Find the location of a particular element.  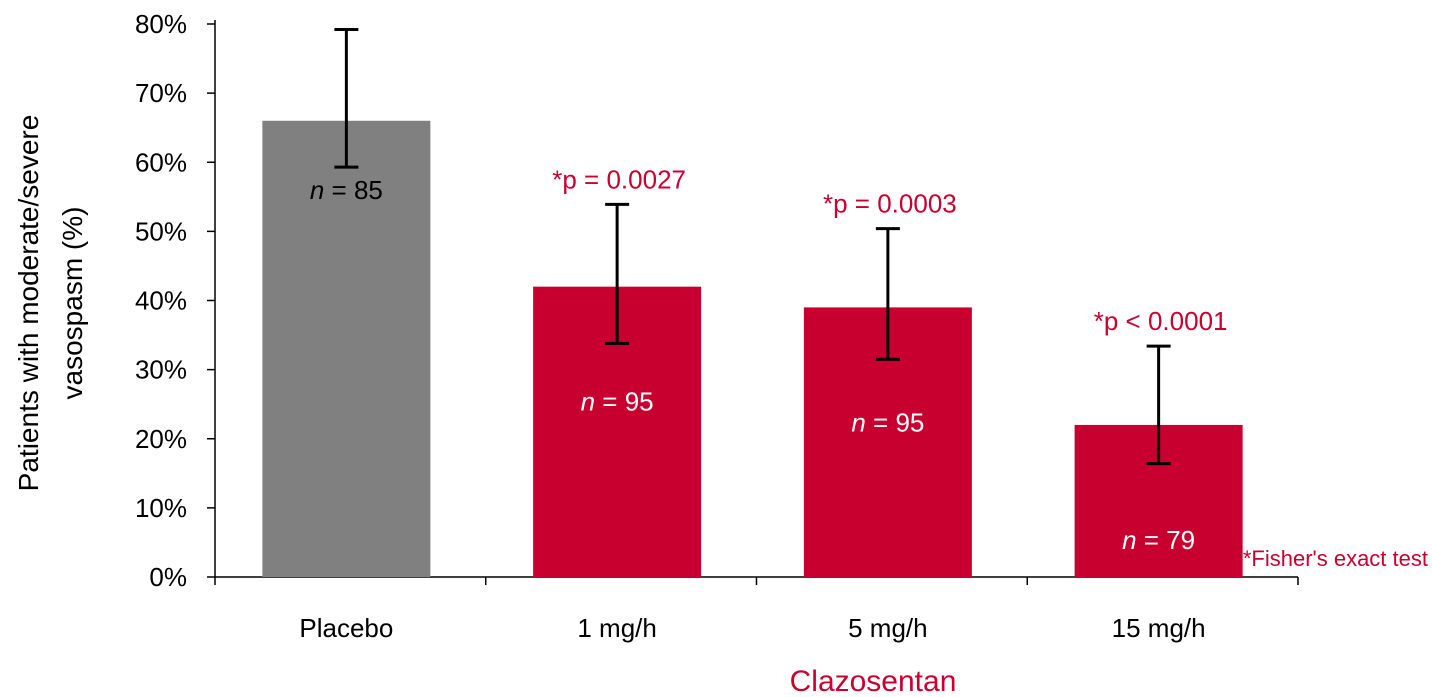

n-value: = 79 is located at coordinates (1166, 540).